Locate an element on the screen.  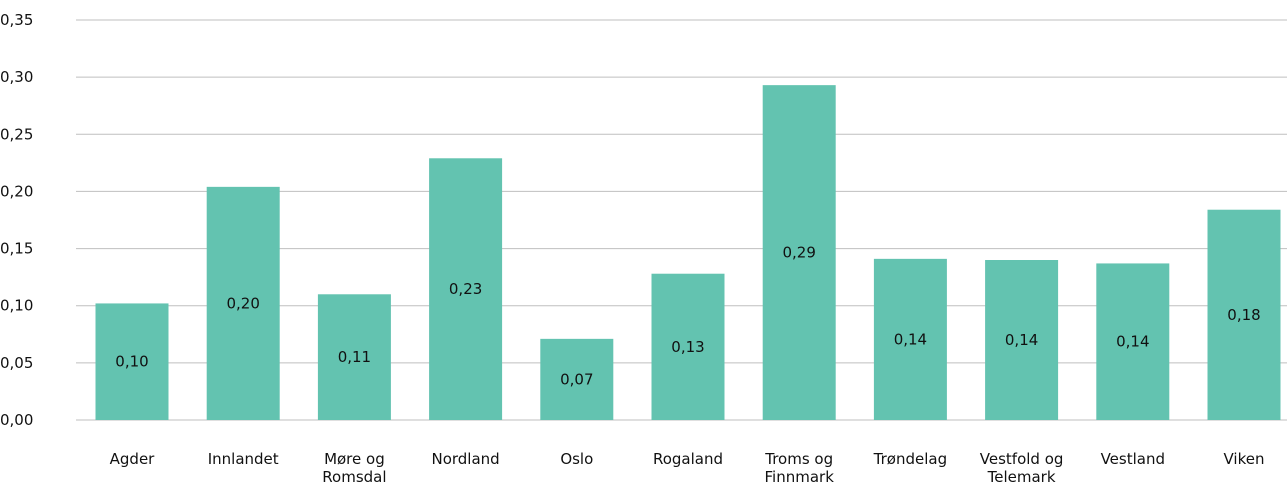
y-tick-label: 0,05 is located at coordinates (16, 363).